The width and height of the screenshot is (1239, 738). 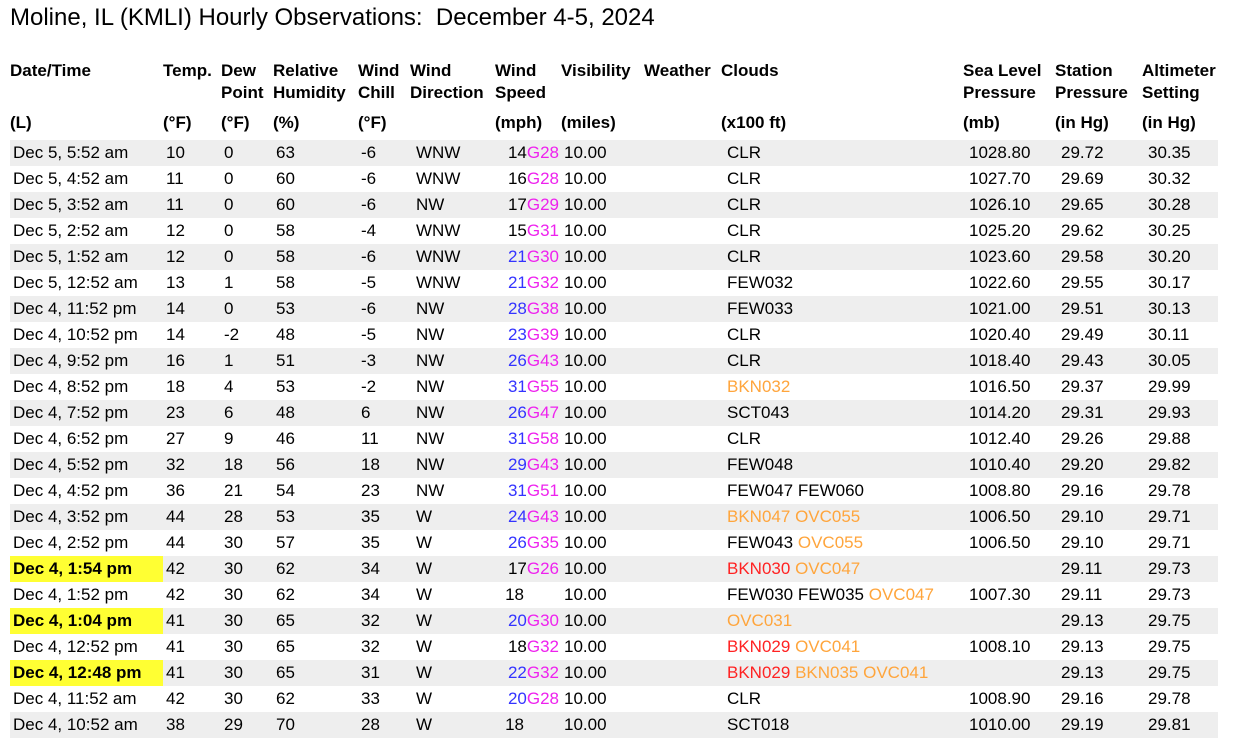 I want to click on cell-temp: 16, so click(x=192, y=361).